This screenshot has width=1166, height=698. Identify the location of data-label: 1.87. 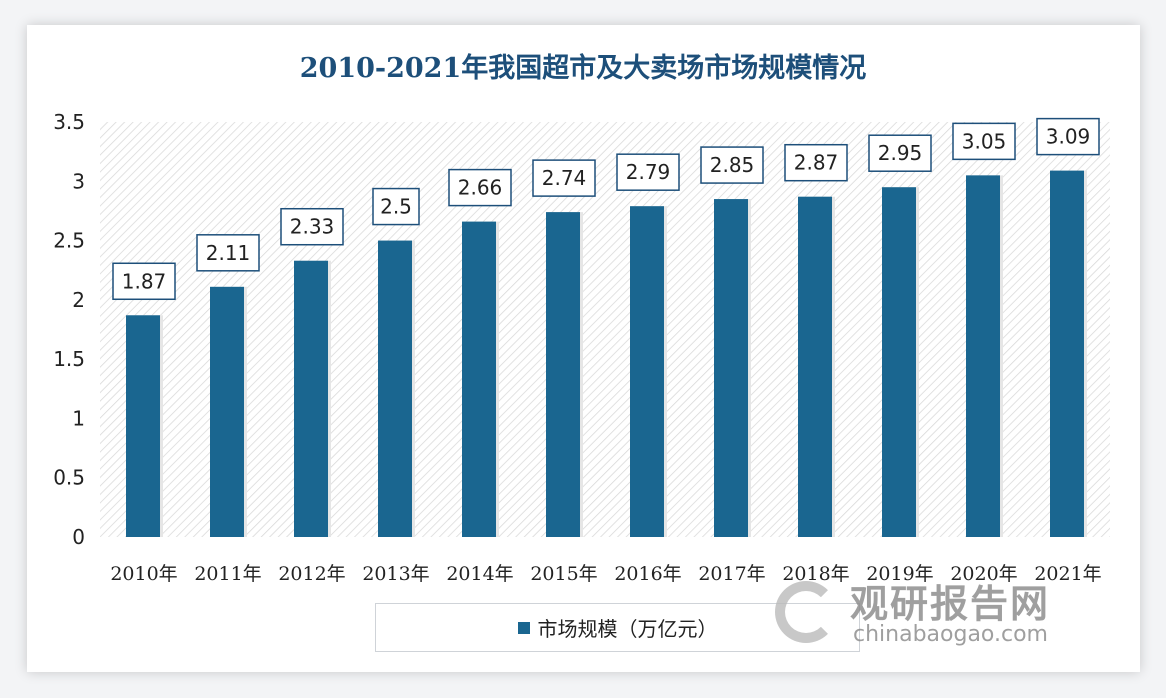
(144, 281).